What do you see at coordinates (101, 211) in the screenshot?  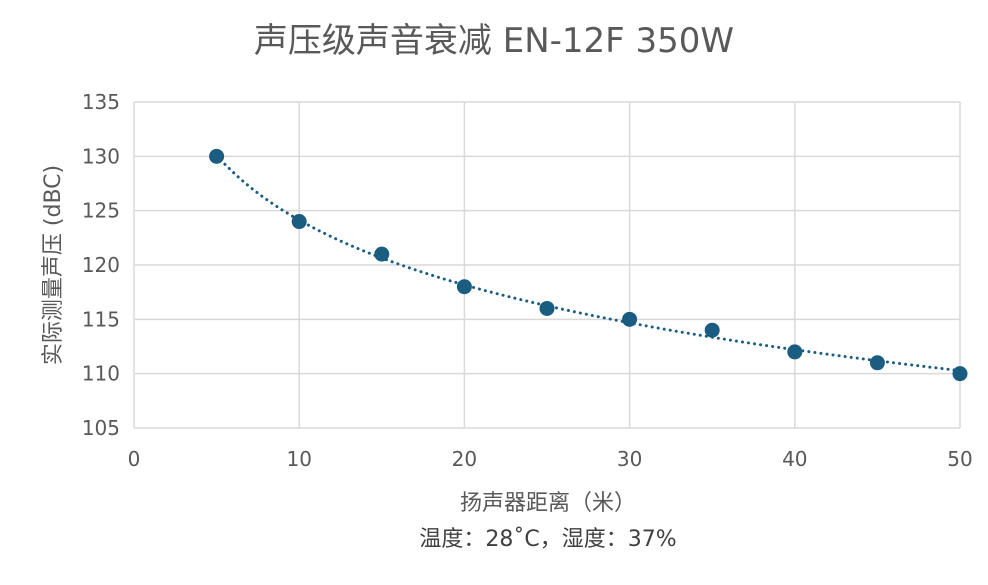 I see `y-tick-label: 125` at bounding box center [101, 211].